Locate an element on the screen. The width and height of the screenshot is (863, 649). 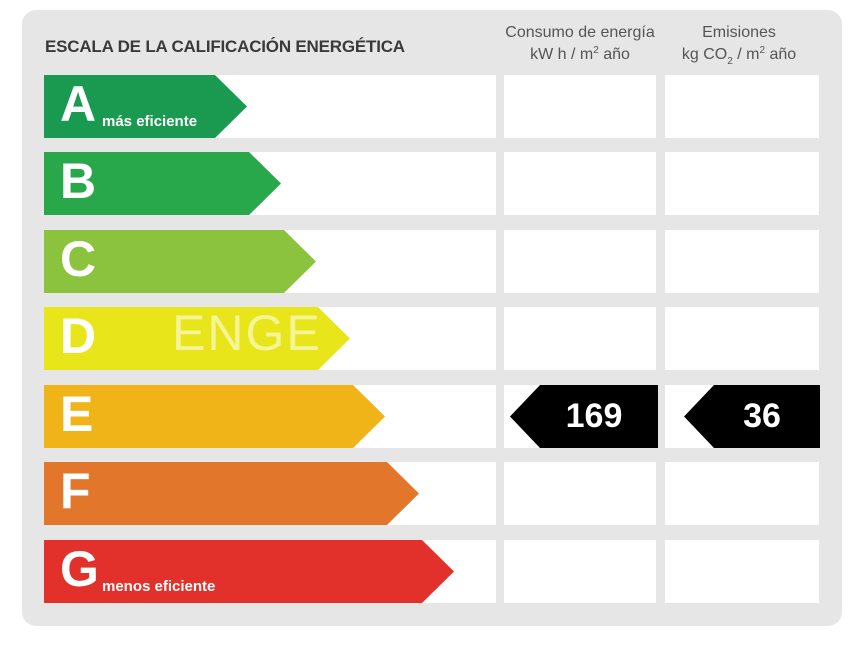
rating-arrow-b: B is located at coordinates (162, 183).